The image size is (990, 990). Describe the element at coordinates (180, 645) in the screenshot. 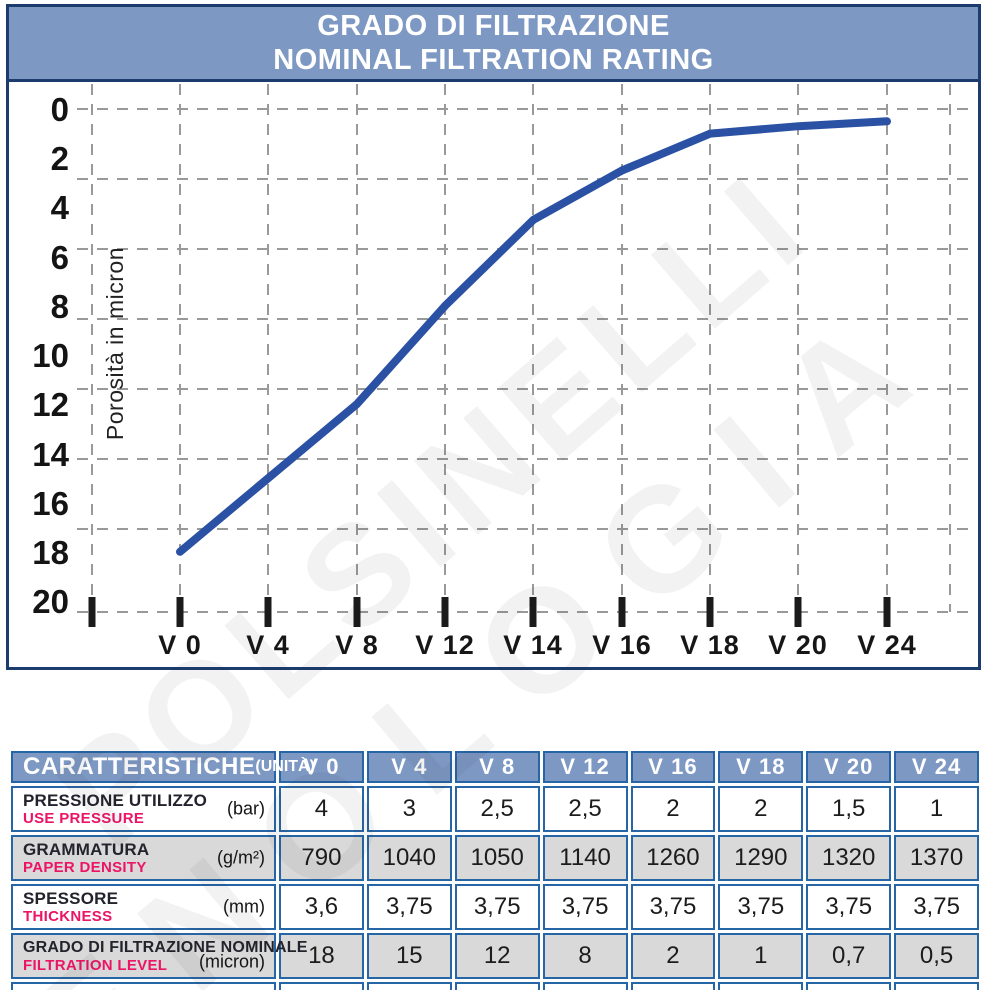

I see `x-tick-label: V 0` at that location.